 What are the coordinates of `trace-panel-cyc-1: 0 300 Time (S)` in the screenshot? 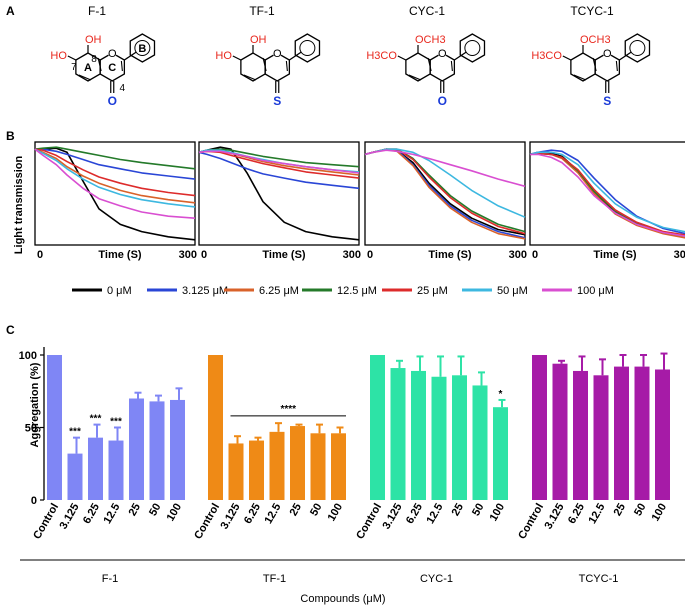 It's located at (445, 201).